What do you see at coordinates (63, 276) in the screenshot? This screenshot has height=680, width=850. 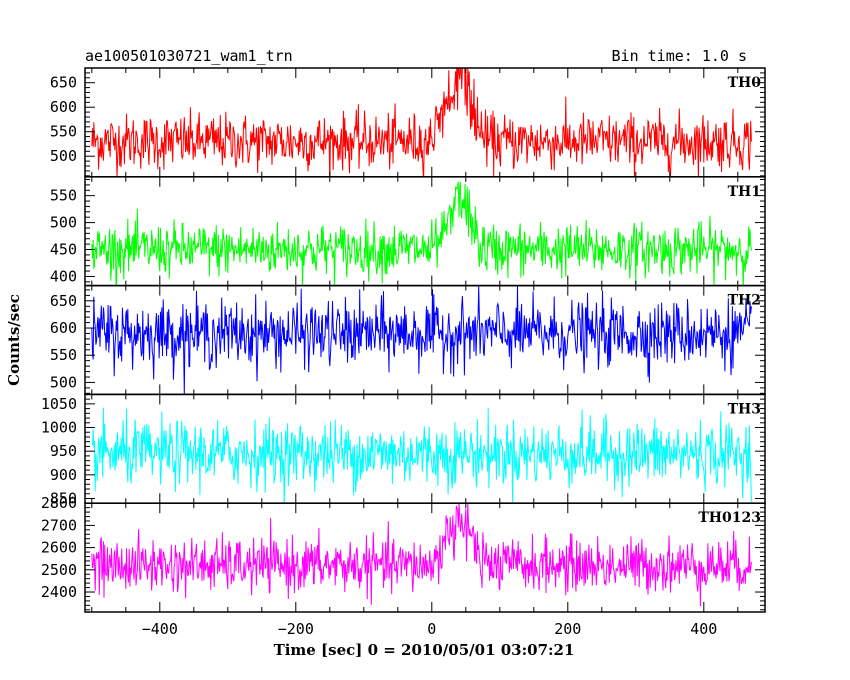 I see `y-tick-label: 400` at bounding box center [63, 276].